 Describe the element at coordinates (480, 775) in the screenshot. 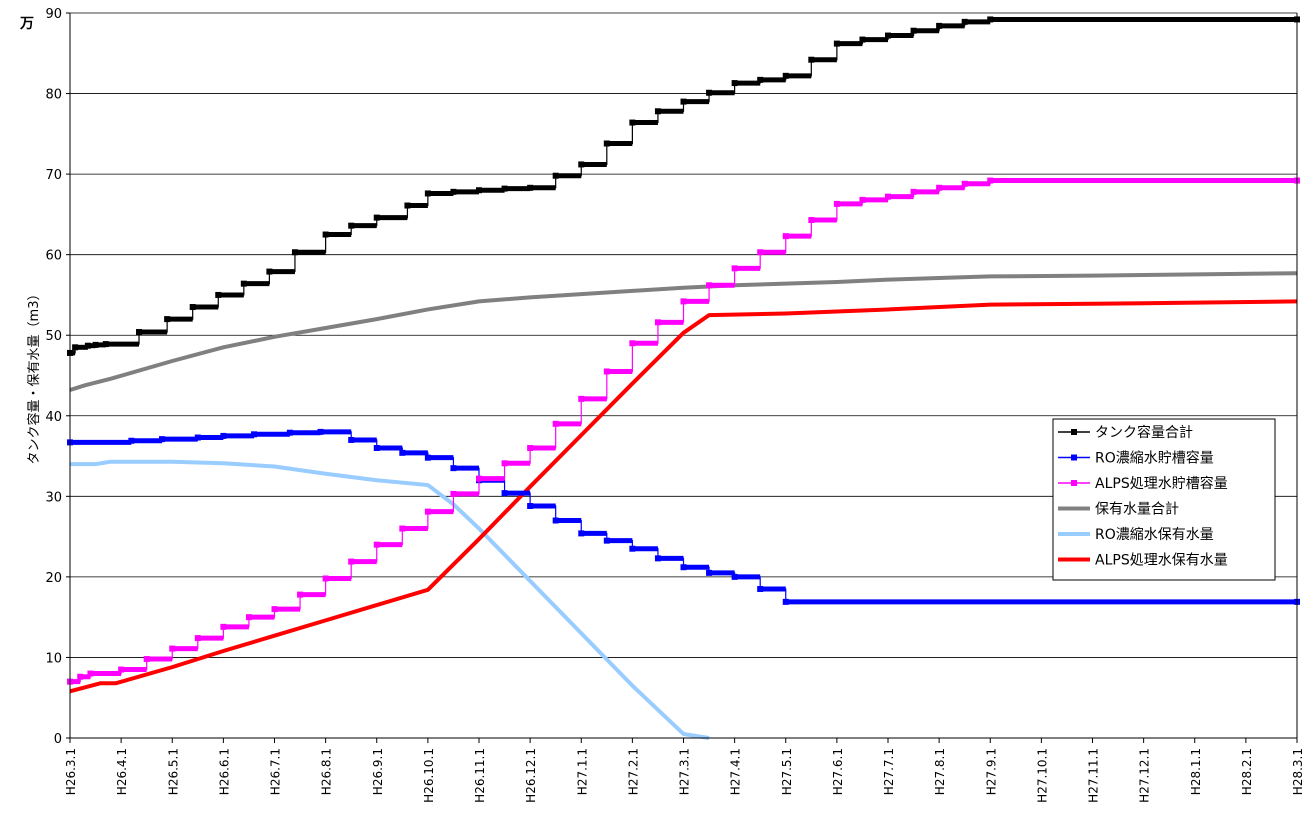

I see `x-tick-label: H26.11.1` at that location.